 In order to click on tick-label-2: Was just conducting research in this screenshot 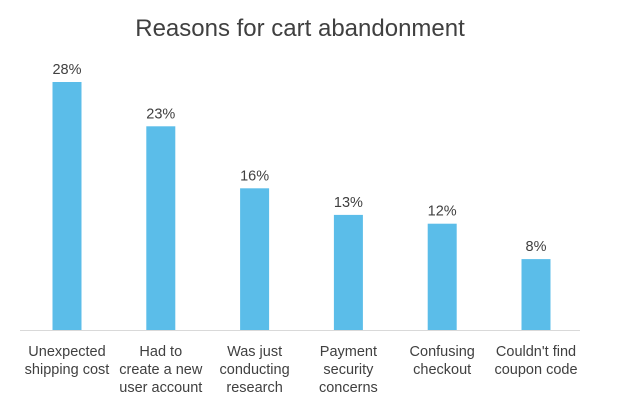, I will do `click(255, 370)`.